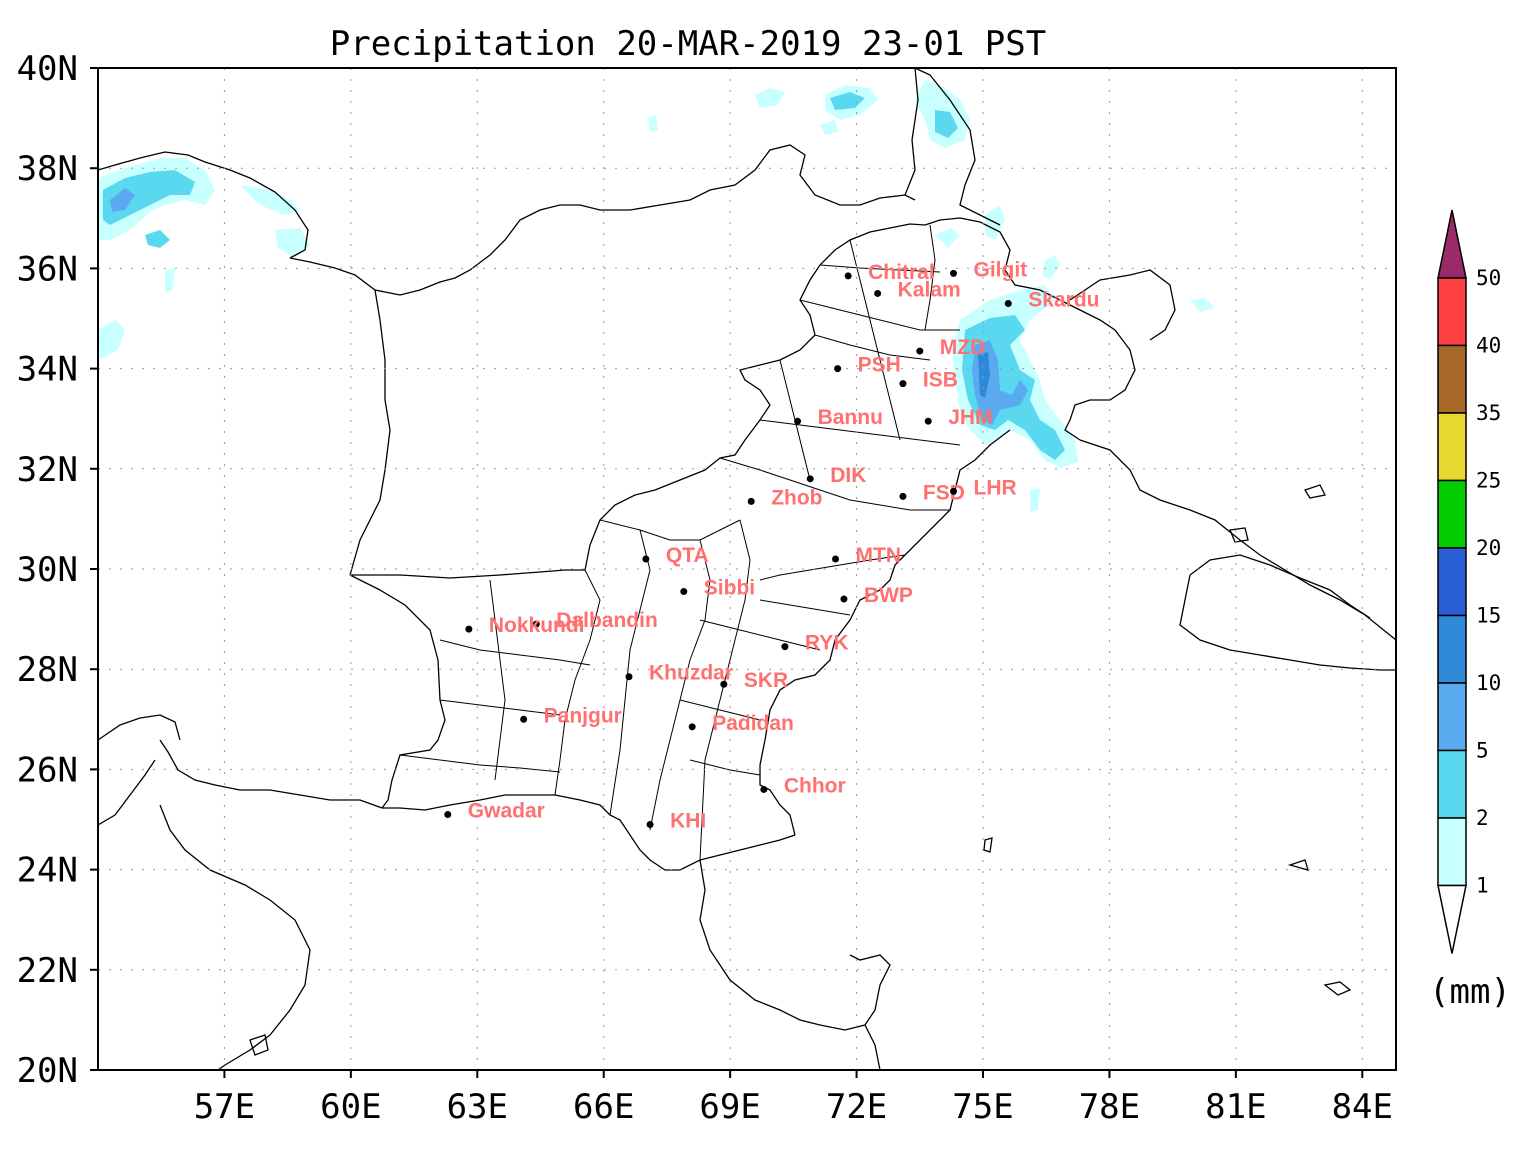  Describe the element at coordinates (688, 821) in the screenshot. I see `city-label: KHI` at that location.